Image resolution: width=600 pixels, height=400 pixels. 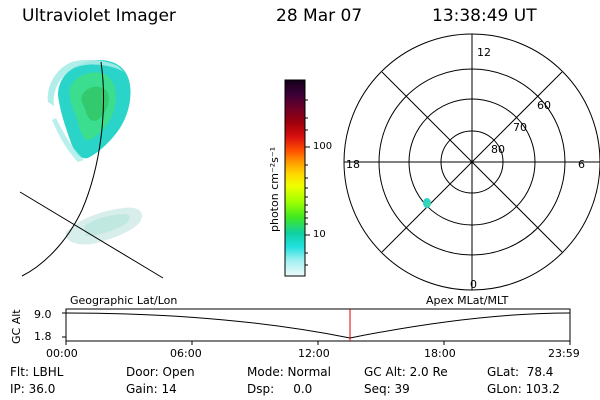 What do you see at coordinates (427, 203) in the screenshot?
I see `polar-auroral-spot` at bounding box center [427, 203].